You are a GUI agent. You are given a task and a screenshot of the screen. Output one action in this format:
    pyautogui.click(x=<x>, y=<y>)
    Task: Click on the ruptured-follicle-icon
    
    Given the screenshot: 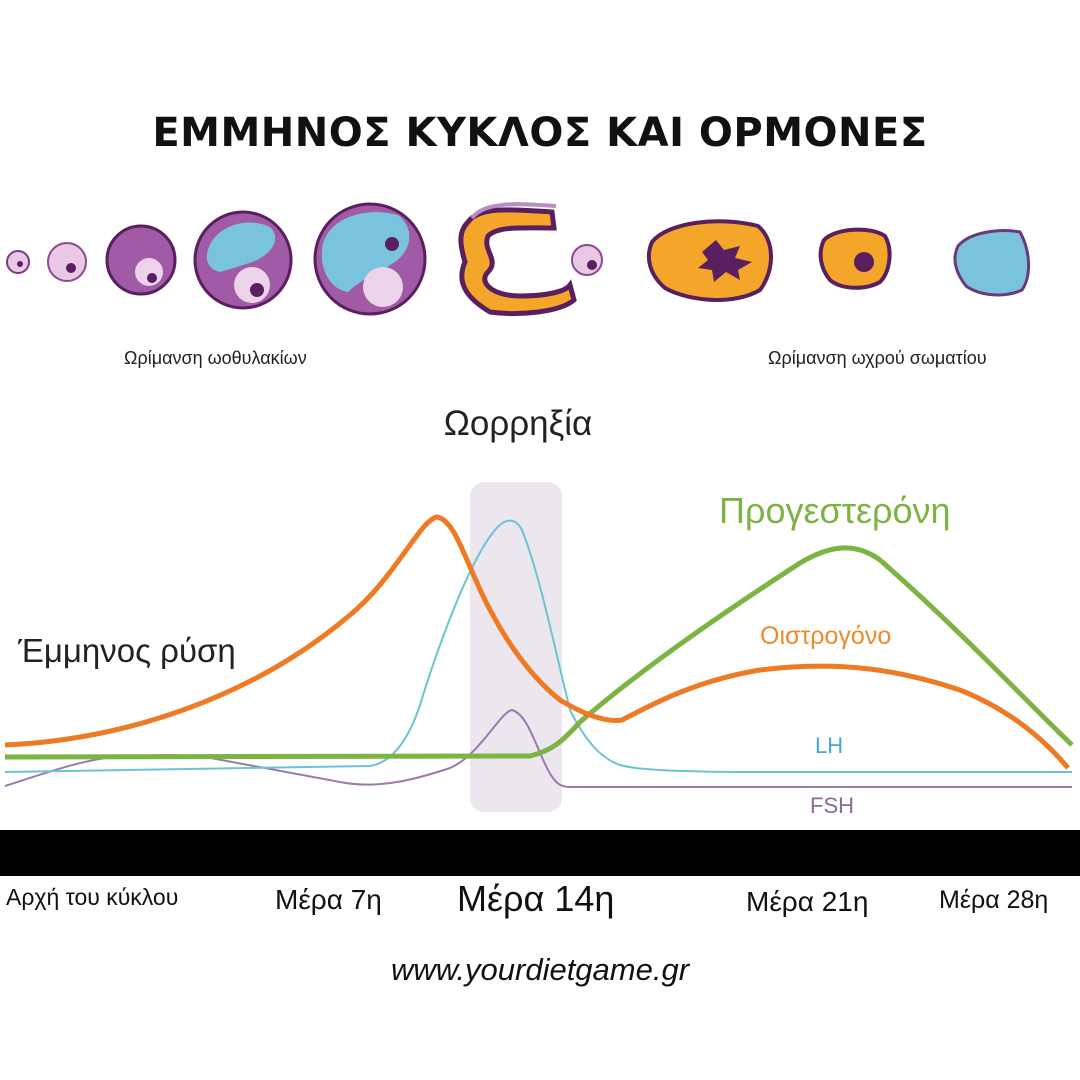 What is the action you would take?
    pyautogui.click(x=517, y=259)
    